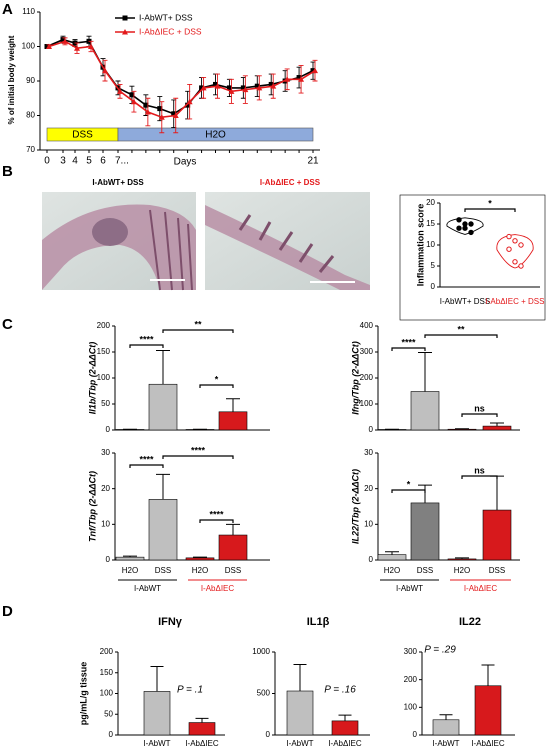 The height and width of the screenshot is (749, 552). Describe the element at coordinates (264, 693) in the screenshot. I see `y-tick-label: 500` at that location.